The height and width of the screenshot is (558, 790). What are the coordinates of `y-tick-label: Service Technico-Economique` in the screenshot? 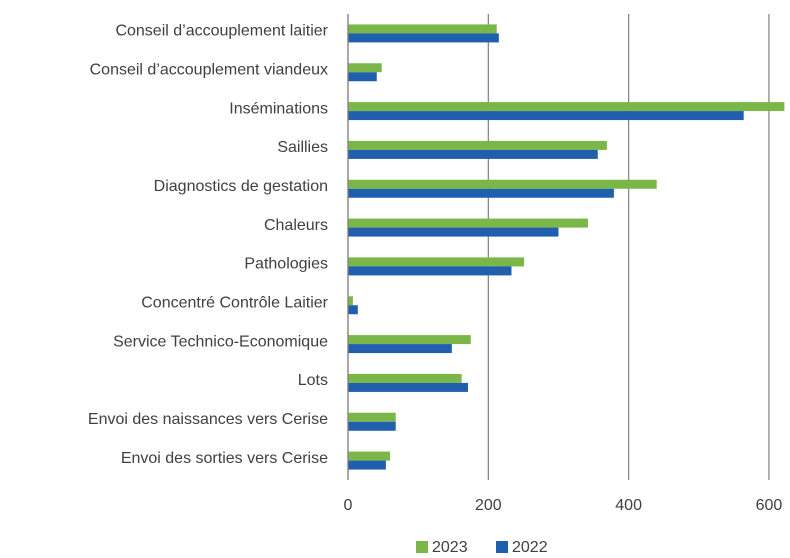 It's located at (220, 341).